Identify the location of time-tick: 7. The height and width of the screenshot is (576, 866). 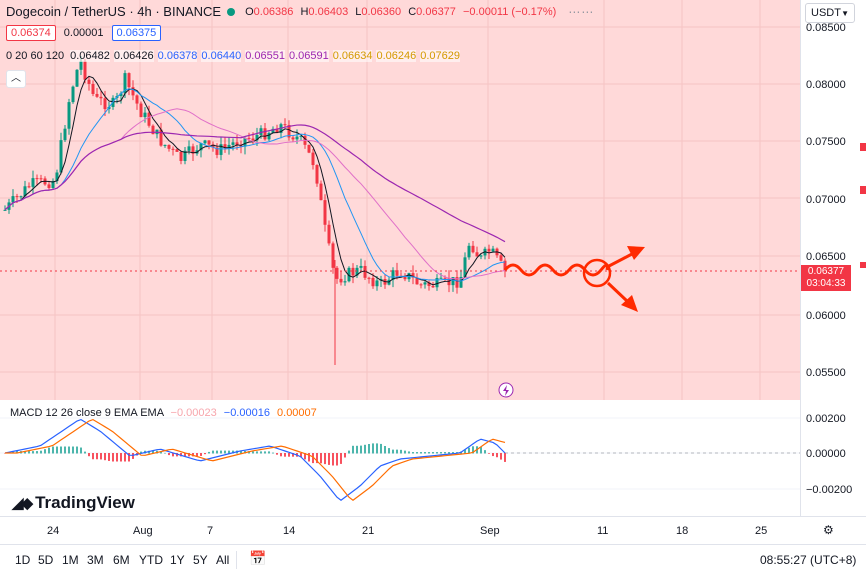
(210, 531).